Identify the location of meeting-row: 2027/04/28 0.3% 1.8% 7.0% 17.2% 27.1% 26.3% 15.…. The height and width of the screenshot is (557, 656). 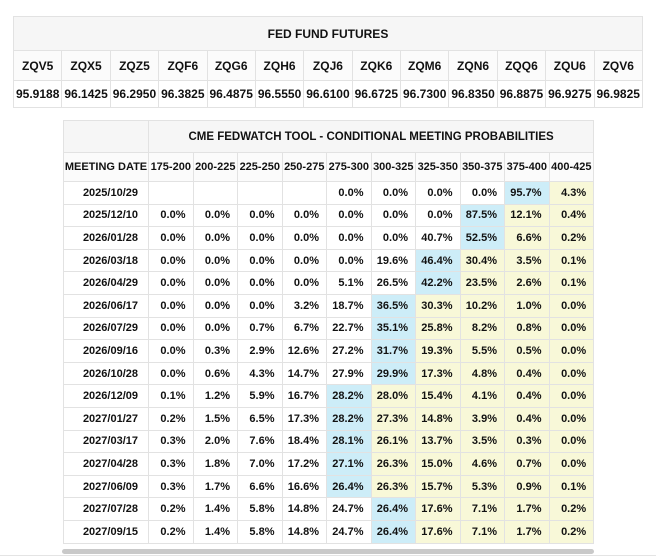
(329, 464).